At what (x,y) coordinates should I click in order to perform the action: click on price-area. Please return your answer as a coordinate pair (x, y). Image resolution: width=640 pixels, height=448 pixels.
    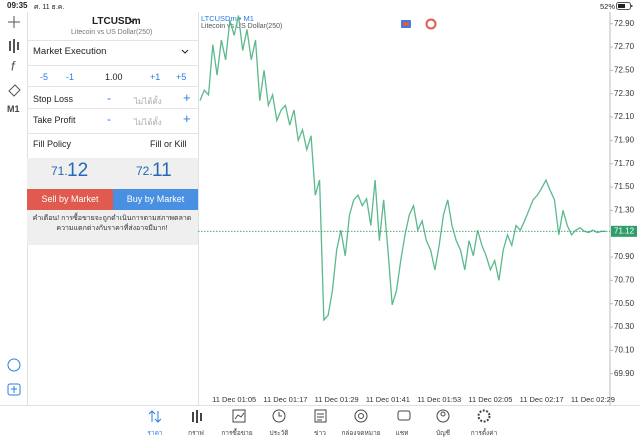
    Looking at the image, I should click on (112, 173).